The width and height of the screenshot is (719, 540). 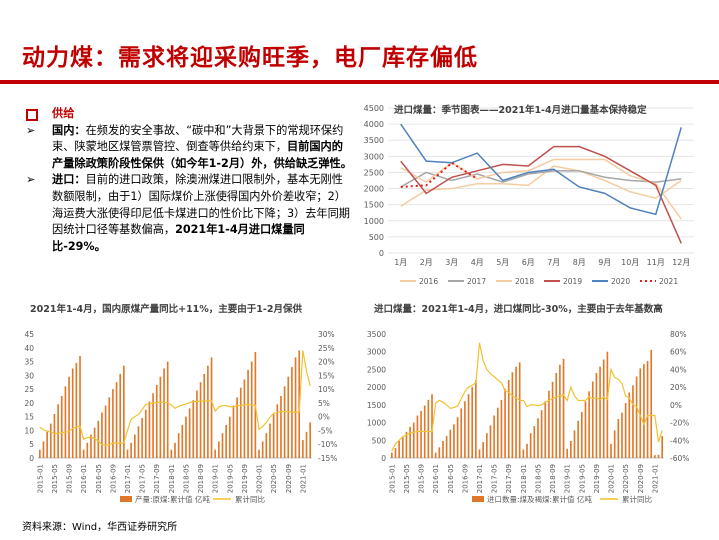 I want to click on y2-tick-label: -5%, so click(x=325, y=430).